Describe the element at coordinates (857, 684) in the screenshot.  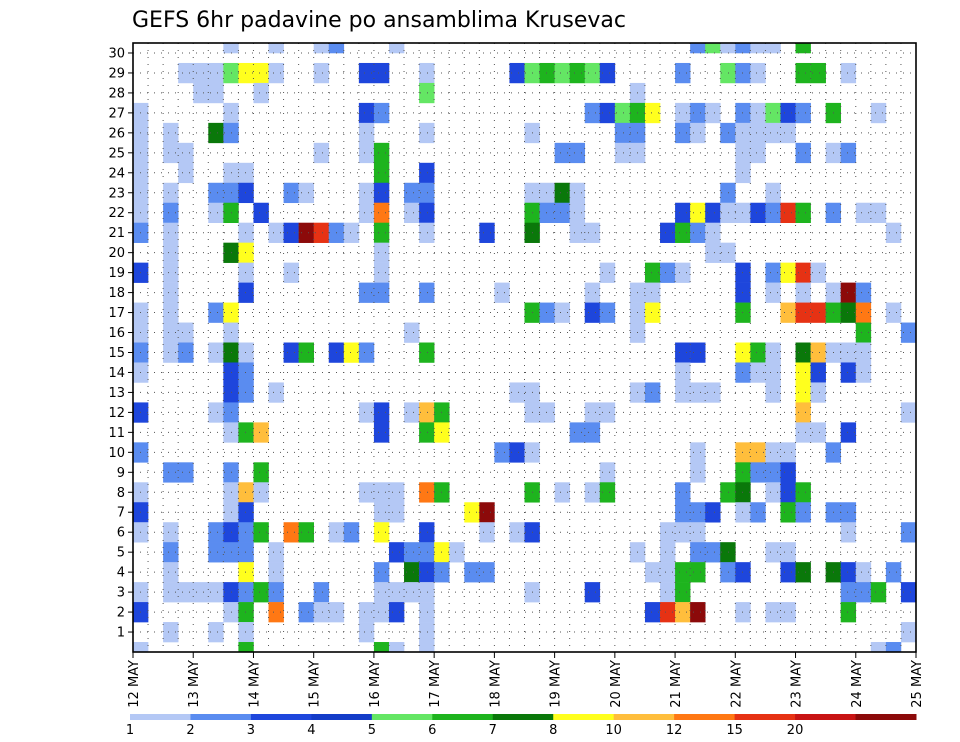
I see `x-tick-label: 24 MAY` at that location.